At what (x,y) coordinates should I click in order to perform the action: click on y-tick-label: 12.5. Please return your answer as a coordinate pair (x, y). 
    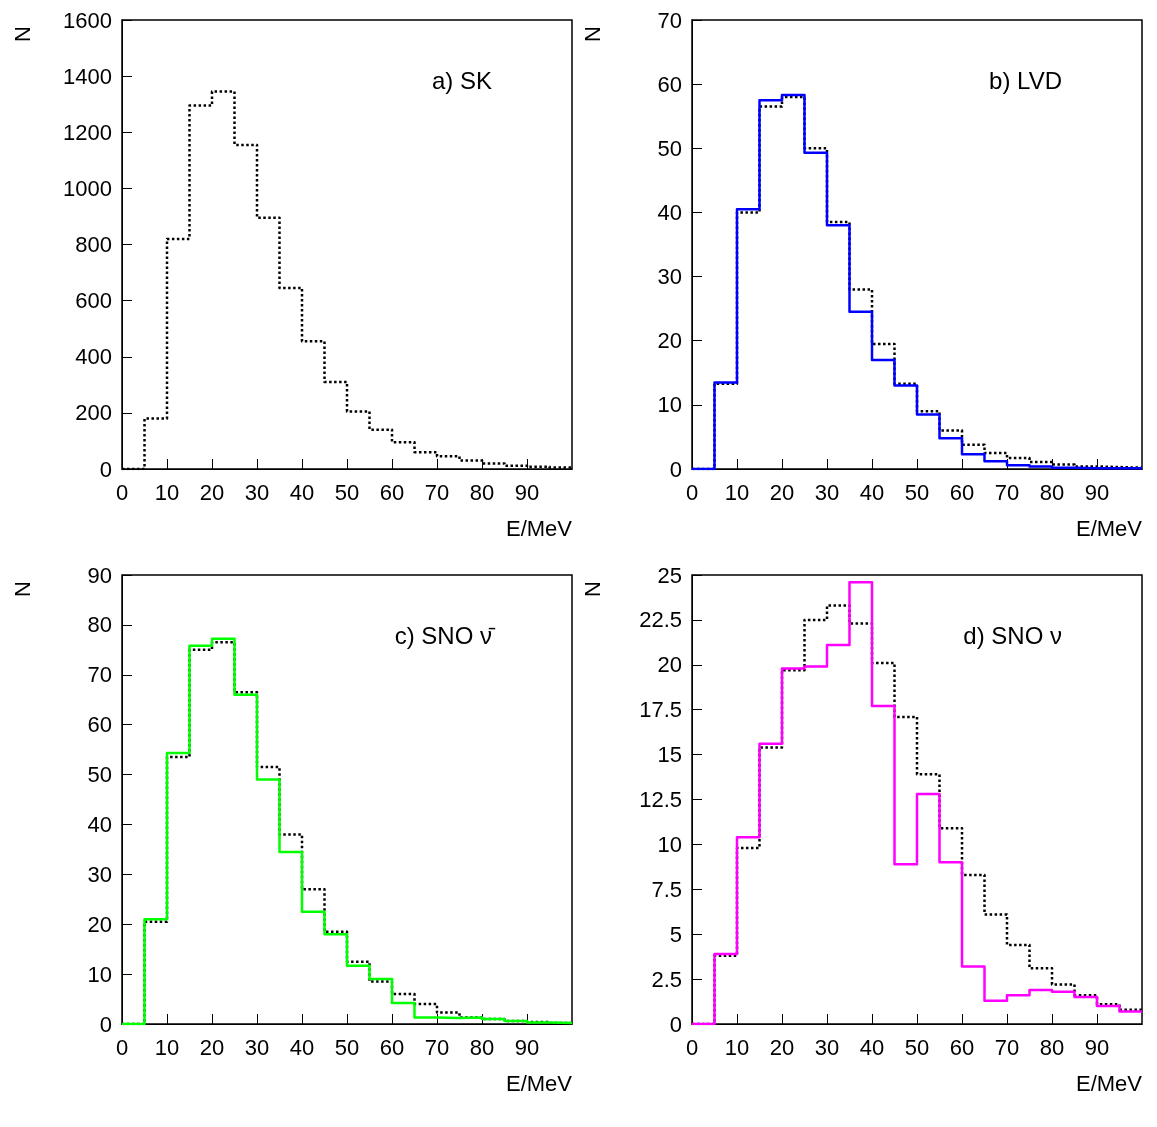
    Looking at the image, I should click on (660, 799).